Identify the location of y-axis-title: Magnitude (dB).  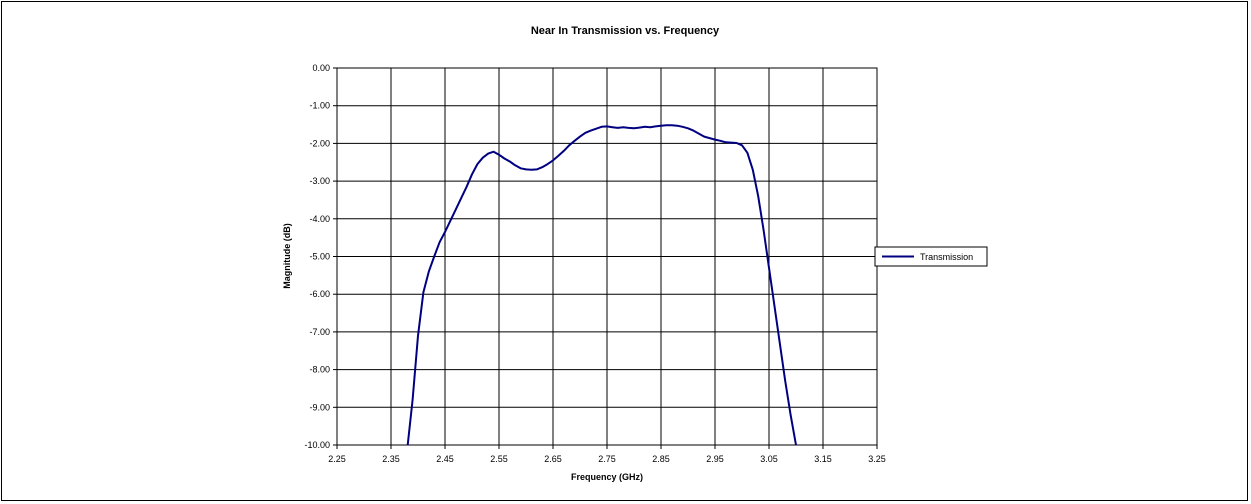
(287, 256).